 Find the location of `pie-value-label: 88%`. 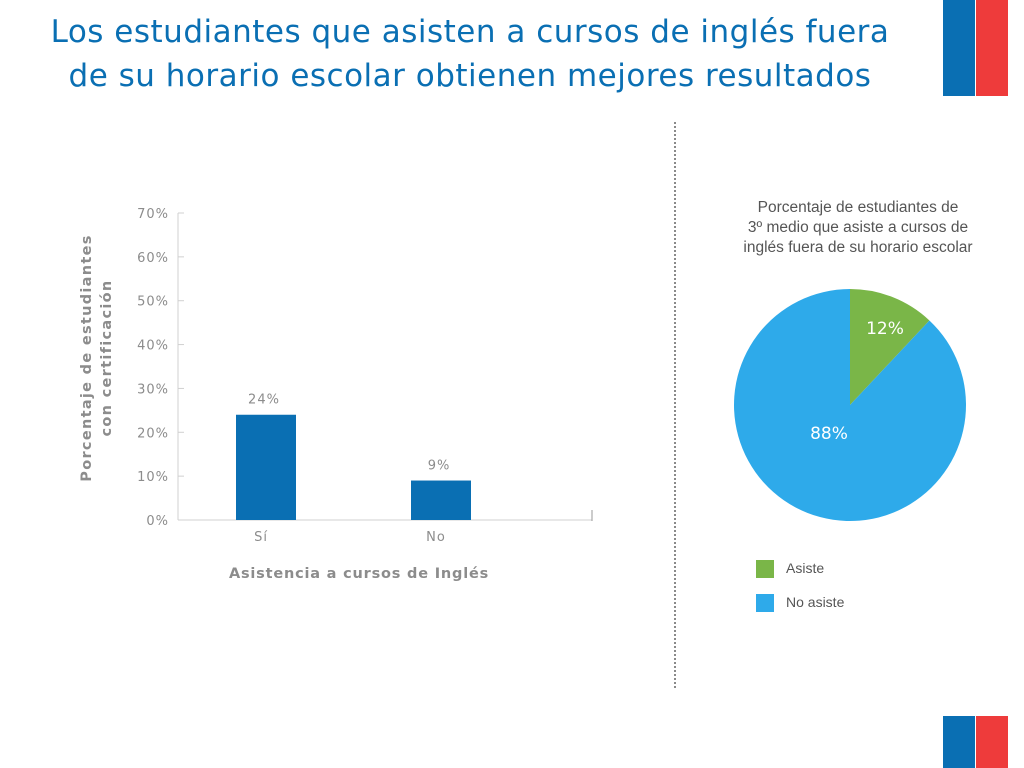

pie-value-label: 88% is located at coordinates (829, 434).